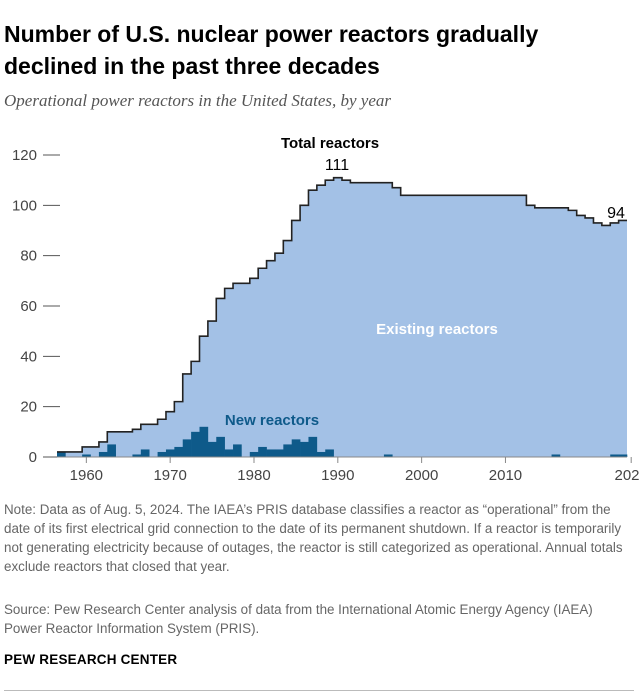 The image size is (639, 697). What do you see at coordinates (319, 690) in the screenshot?
I see `bottom-rule` at bounding box center [319, 690].